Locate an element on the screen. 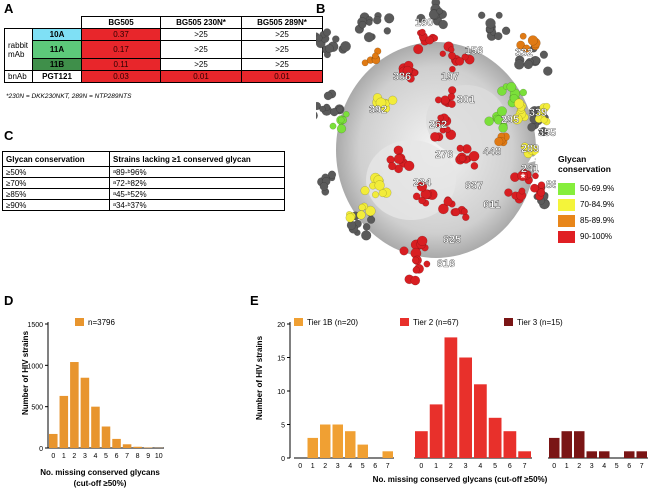 The width and height of the screenshot is (656, 502). glycan-label-241: 241 is located at coordinates (530, 169).